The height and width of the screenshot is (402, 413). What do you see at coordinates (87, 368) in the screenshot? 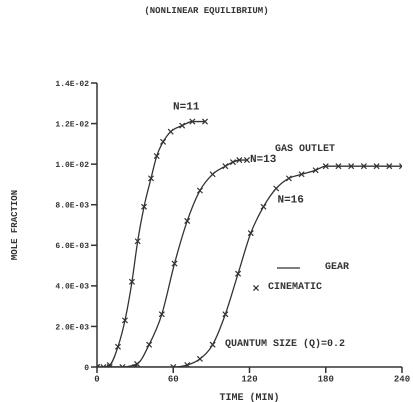
I see `y-tick-label: 0` at bounding box center [87, 368].